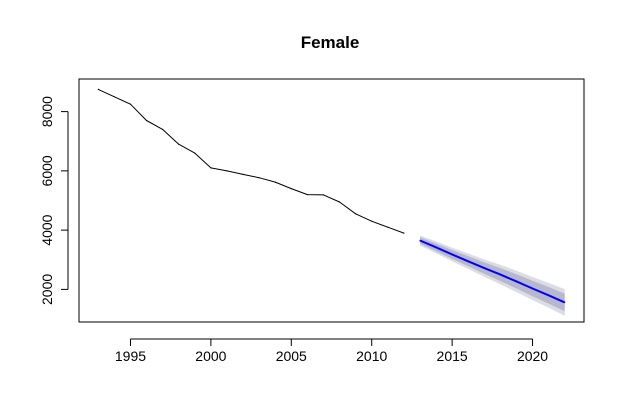 Image resolution: width=624 pixels, height=419 pixels. What do you see at coordinates (331, 351) in the screenshot?
I see `x-axis: 1995 2000 2005 2010 2015 2020` at bounding box center [331, 351].